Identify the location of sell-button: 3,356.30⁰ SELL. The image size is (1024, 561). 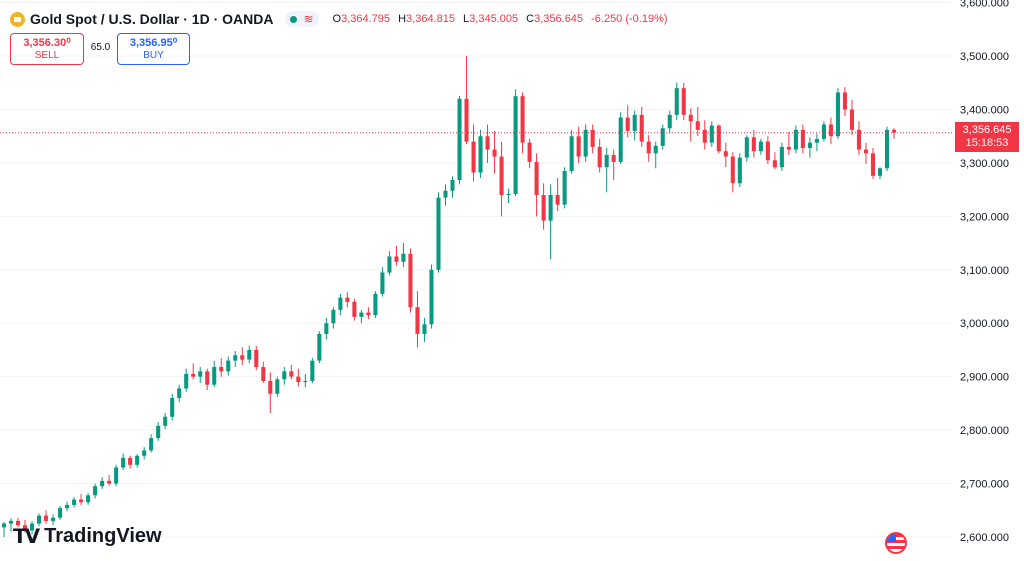
(47, 49).